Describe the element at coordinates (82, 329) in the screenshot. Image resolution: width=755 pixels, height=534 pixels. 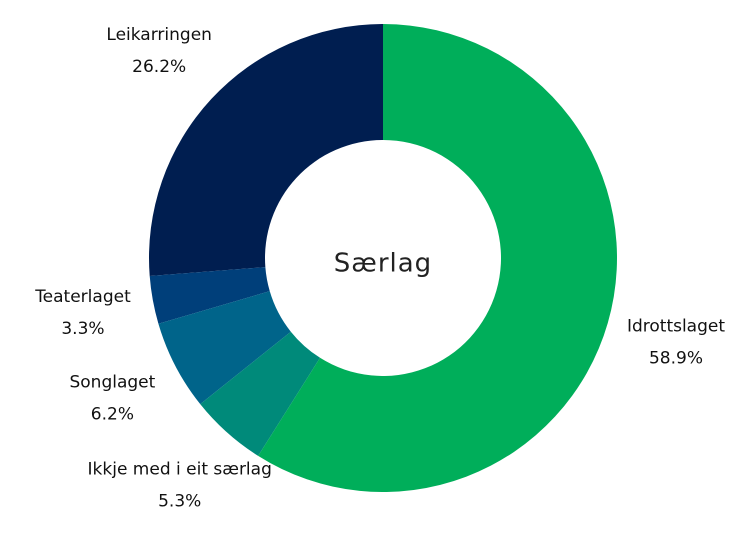
I see `slice-value-label: 3.3%` at that location.